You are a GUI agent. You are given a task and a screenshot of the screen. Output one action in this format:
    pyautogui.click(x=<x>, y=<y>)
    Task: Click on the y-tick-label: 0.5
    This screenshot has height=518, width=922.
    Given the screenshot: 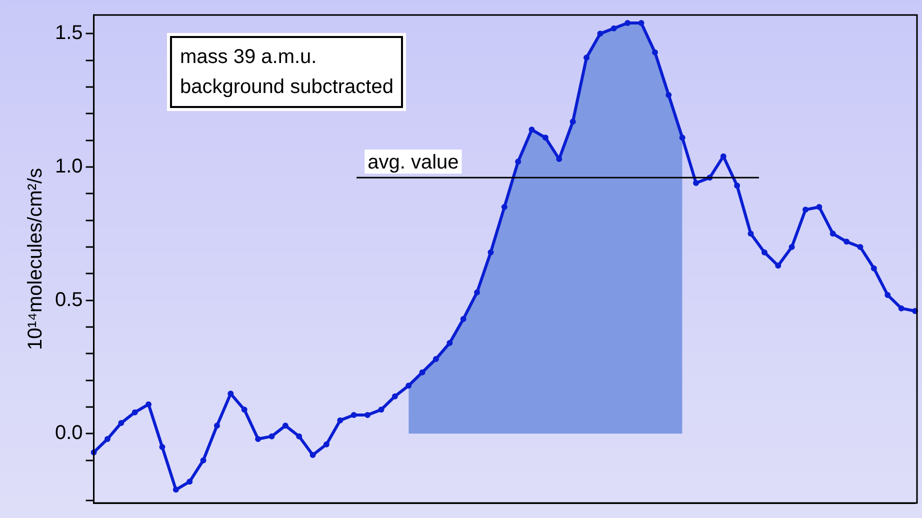 What is the action you would take?
    pyautogui.click(x=68, y=299)
    